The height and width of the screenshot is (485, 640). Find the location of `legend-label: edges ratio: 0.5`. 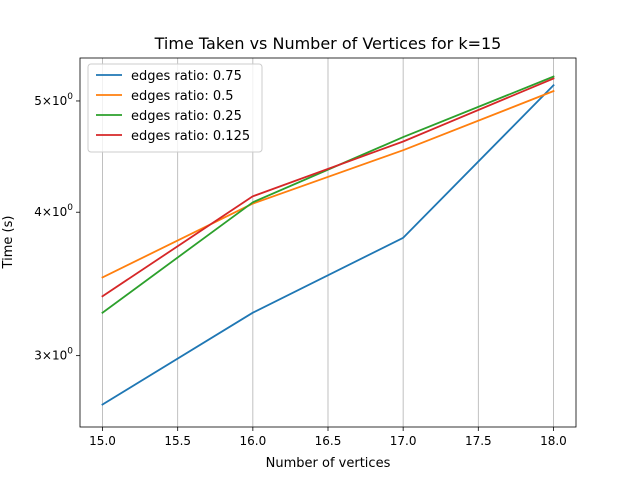

legend-label: edges ratio: 0.5 is located at coordinates (182, 96).